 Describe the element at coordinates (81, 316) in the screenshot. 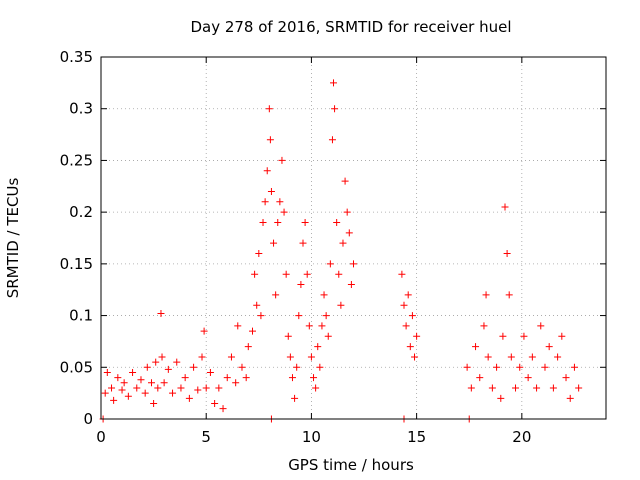

I see `y-tick-label: 0.1` at that location.